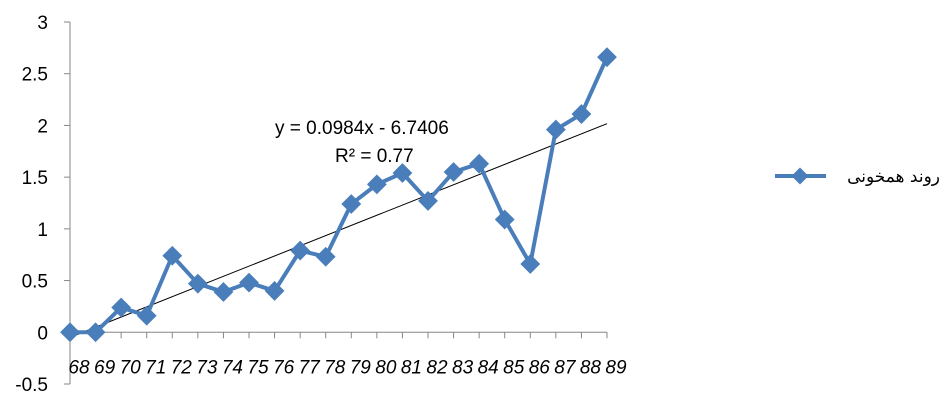  I want to click on y-tick-label: 2.5, so click(35, 75).